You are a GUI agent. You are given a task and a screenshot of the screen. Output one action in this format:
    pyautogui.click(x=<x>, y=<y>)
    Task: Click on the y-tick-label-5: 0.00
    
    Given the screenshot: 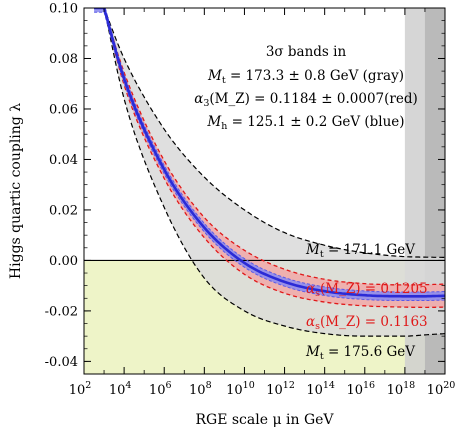 What is the action you would take?
    pyautogui.click(x=63, y=261)
    